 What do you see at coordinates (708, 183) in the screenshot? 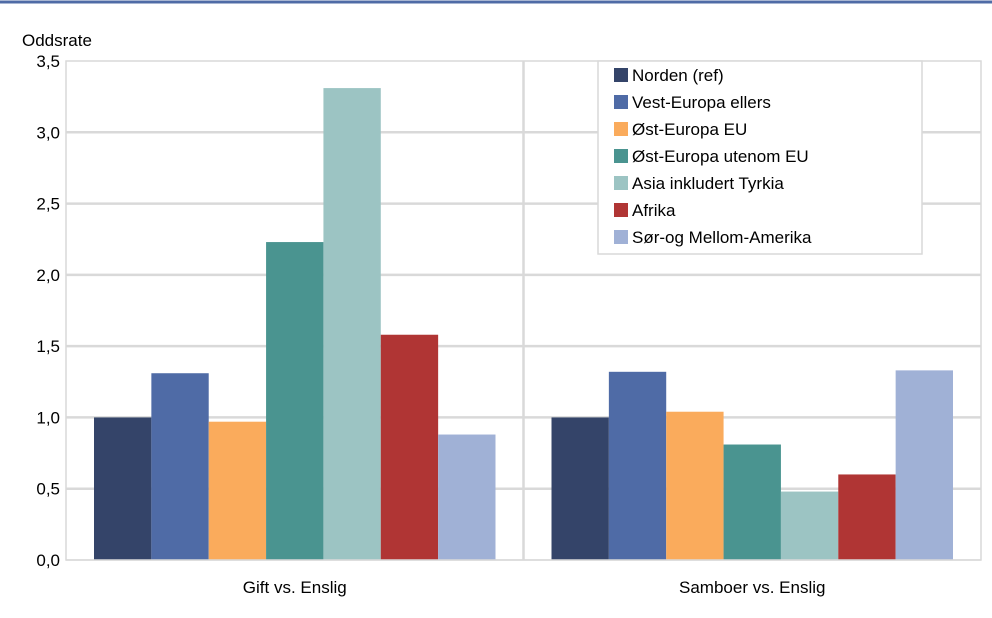
I see `legend-label: Asia inkludert Tyrkia` at bounding box center [708, 183].